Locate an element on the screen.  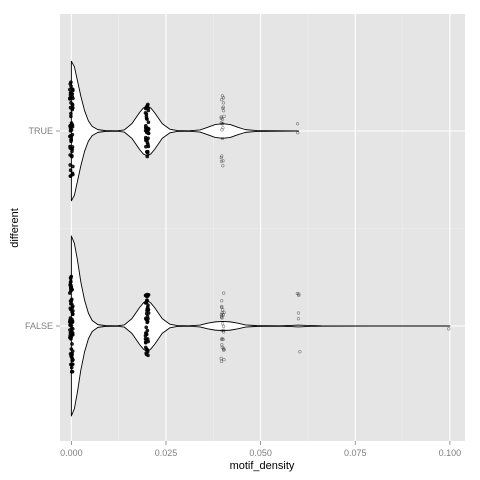
y-tick-label: TRUE is located at coordinates (41, 131).